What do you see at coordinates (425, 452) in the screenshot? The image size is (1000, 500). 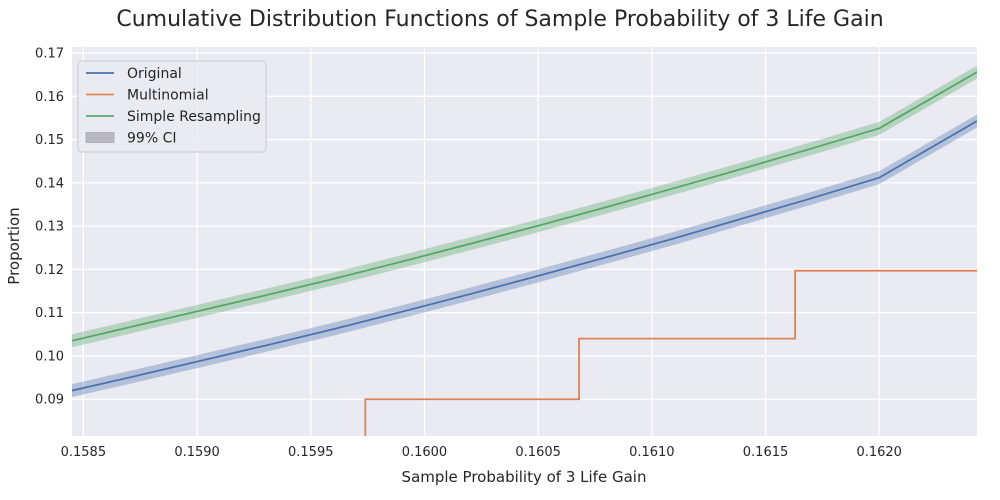 I see `x-tick-label: 0.1600` at bounding box center [425, 452].